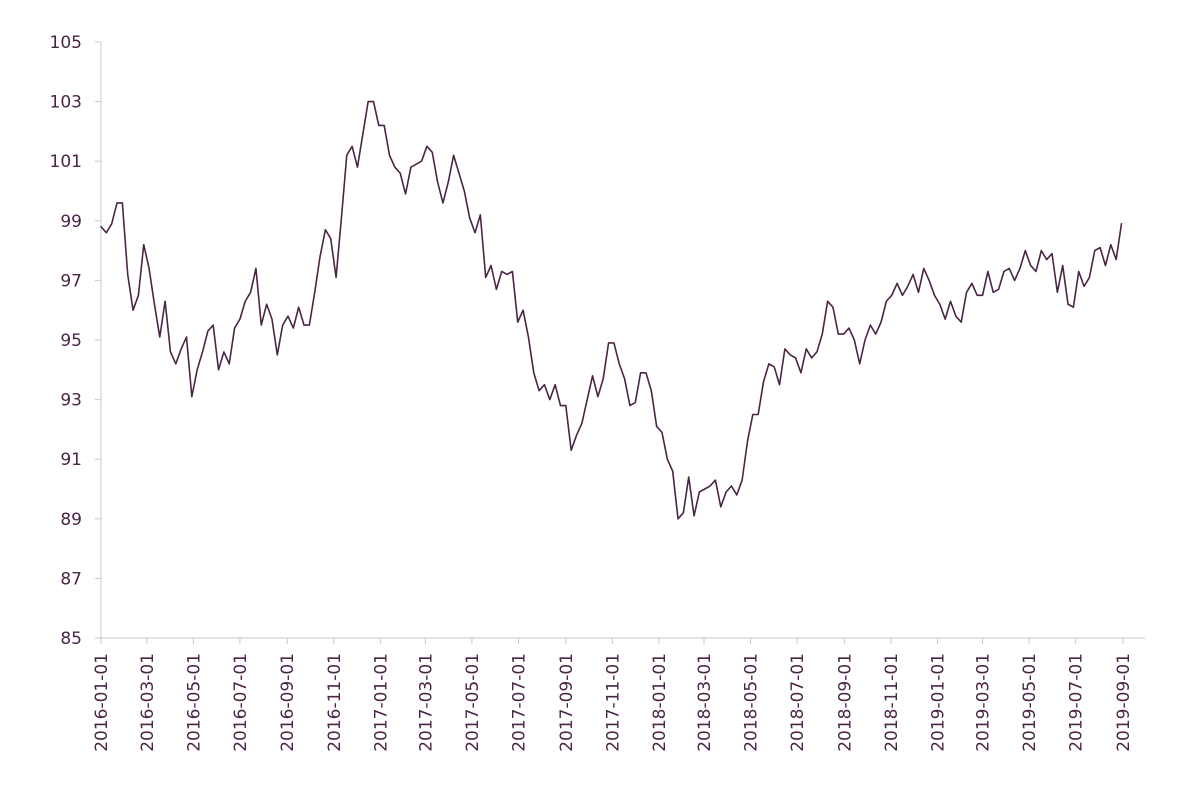  Describe the element at coordinates (705, 702) in the screenshot. I see `x-tick-label: 2018-03-01` at that location.